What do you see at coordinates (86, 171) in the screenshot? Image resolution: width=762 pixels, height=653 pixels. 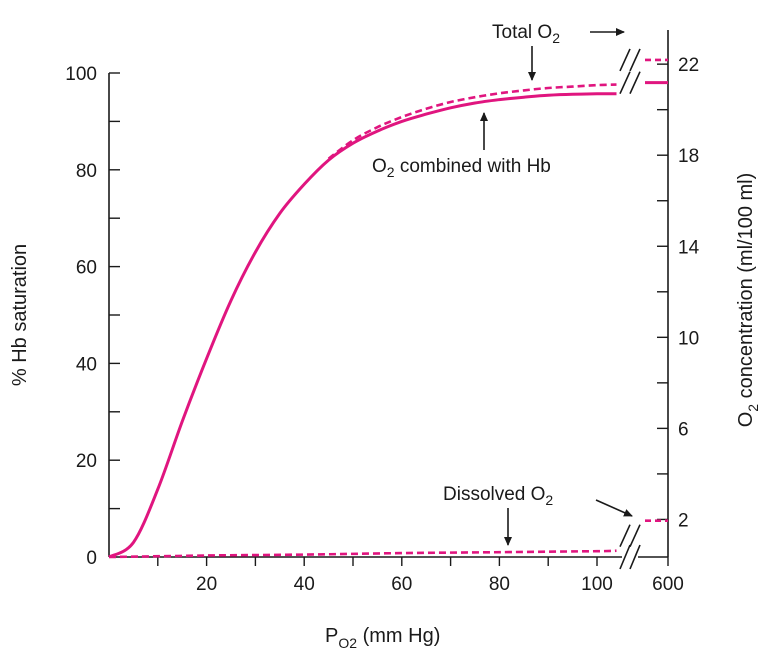 I see `y-left-tick-label: 80` at bounding box center [86, 171].